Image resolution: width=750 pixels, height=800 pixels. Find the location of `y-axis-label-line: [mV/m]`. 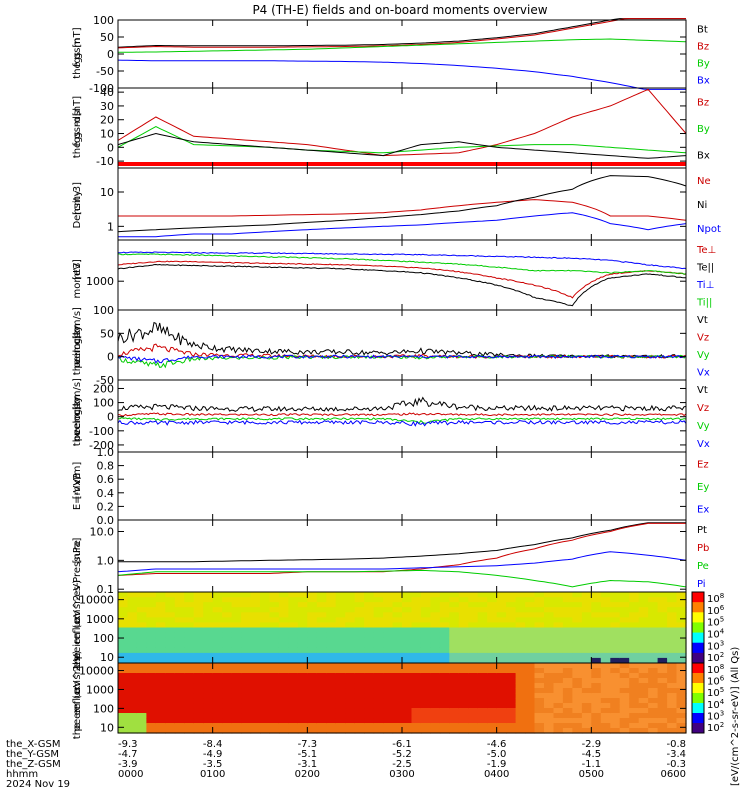

y-axis-label-line: [mV/m] is located at coordinates (77, 481).